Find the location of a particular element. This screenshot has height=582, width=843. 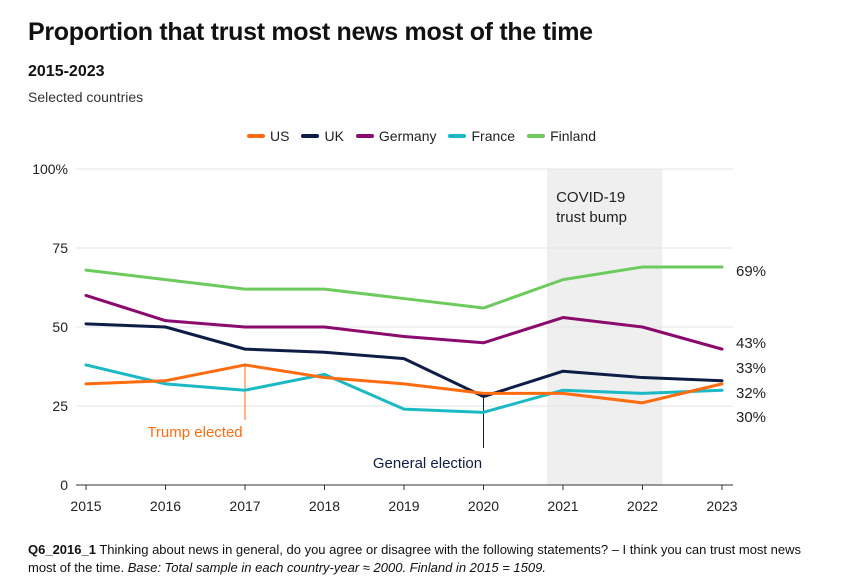

legend-item-uk: UK is located at coordinates (322, 136).